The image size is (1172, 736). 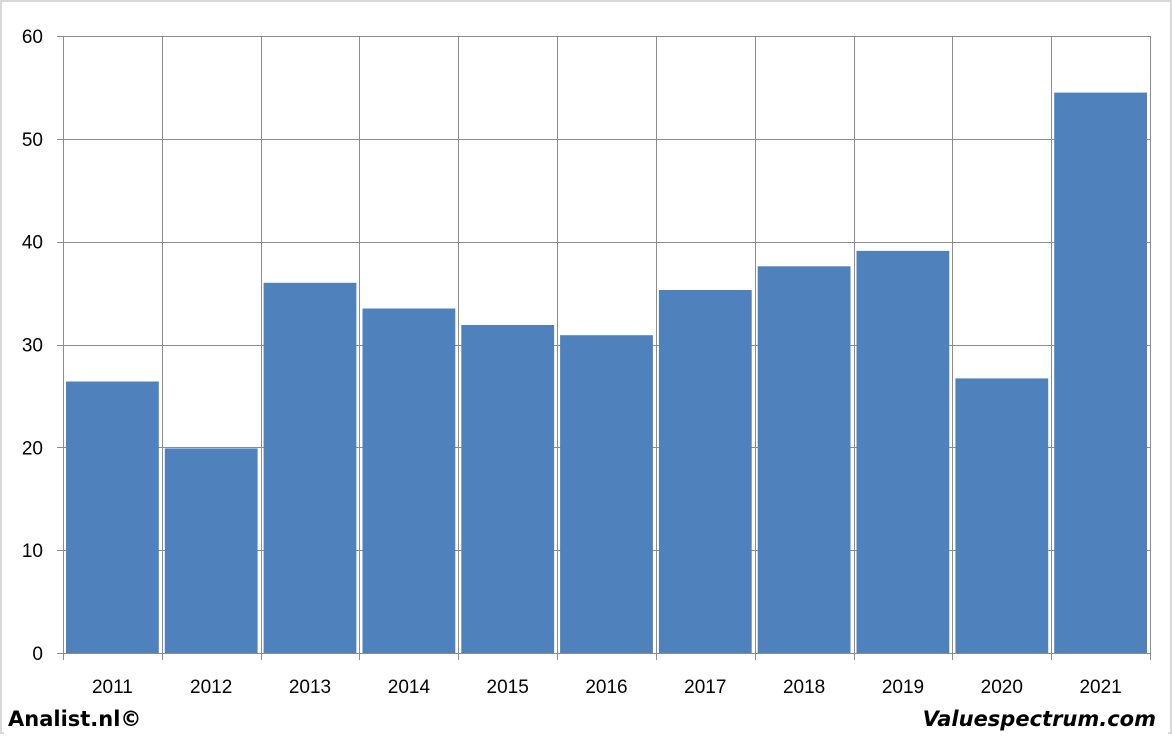 What do you see at coordinates (32, 140) in the screenshot?
I see `y-tick-label: 50` at bounding box center [32, 140].